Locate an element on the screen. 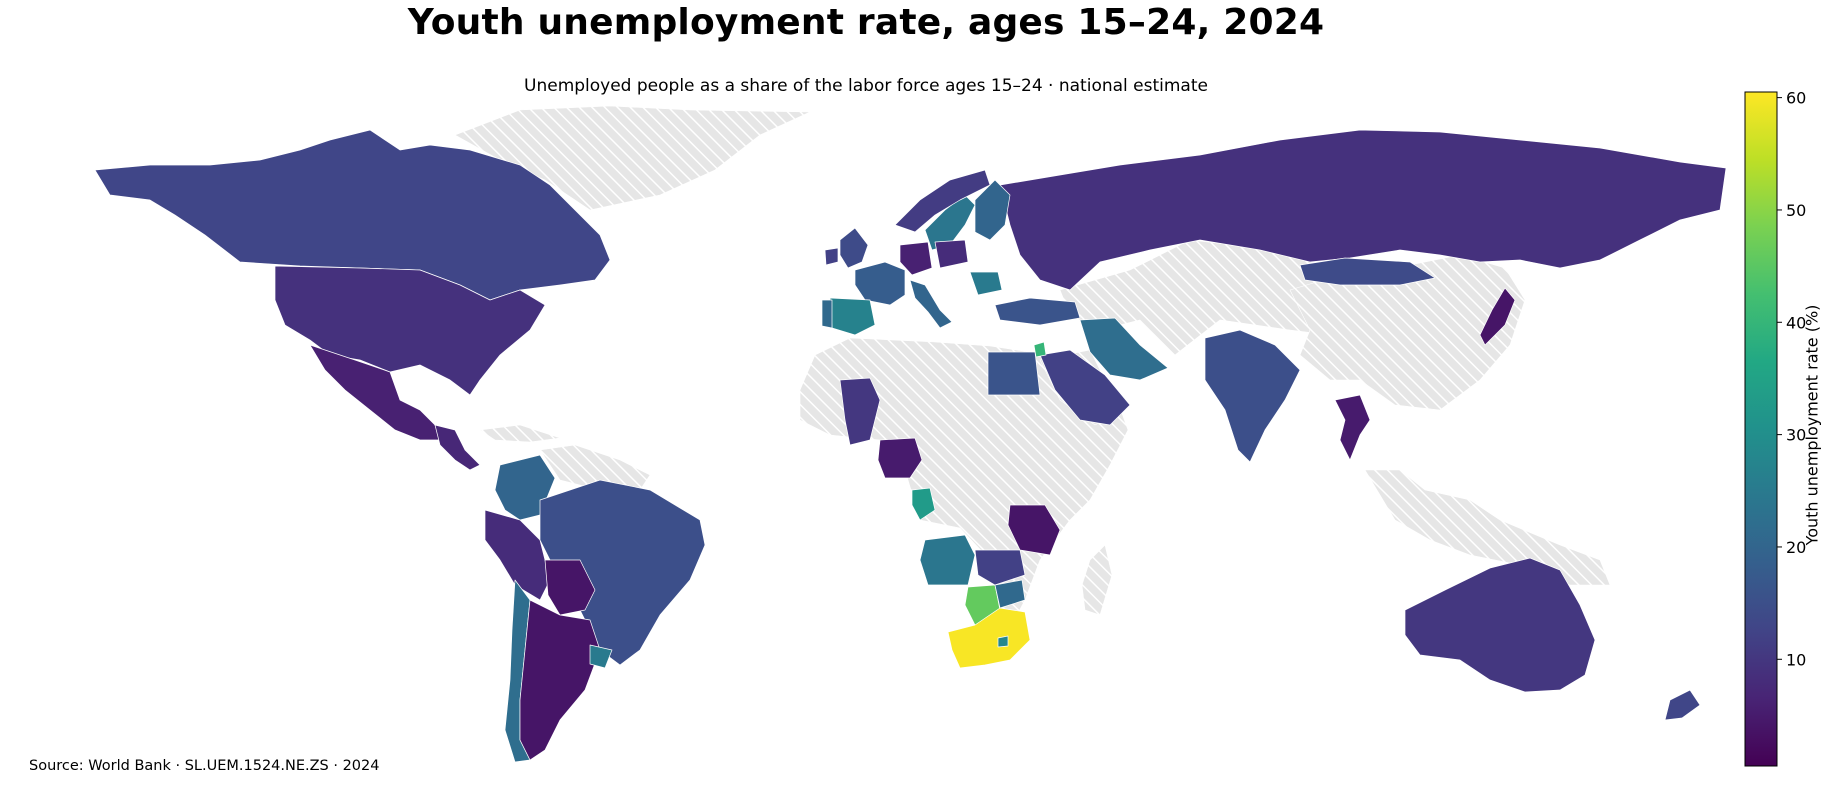  no-data-venezuela-guianas-nodata is located at coordinates (595, 467).